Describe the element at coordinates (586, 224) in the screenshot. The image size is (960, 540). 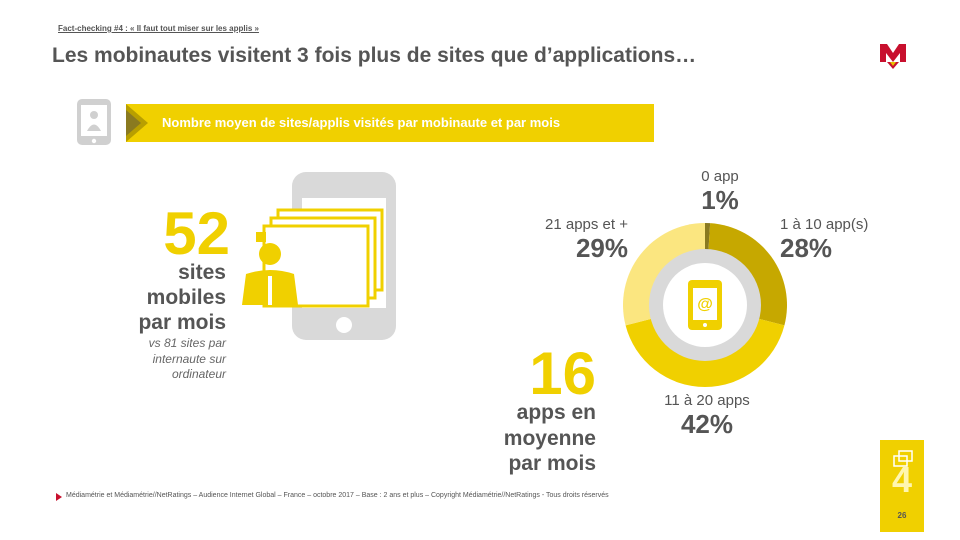
I see `slice-label-21-plus: 21 apps et +` at that location.